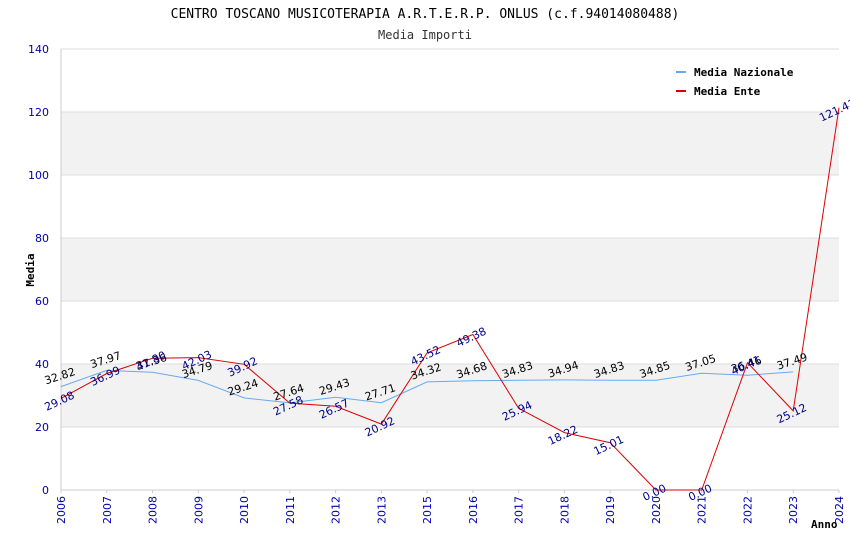 The width and height of the screenshot is (850, 550). Describe the element at coordinates (519, 510) in the screenshot. I see `x-tick-label: 2017` at that location.